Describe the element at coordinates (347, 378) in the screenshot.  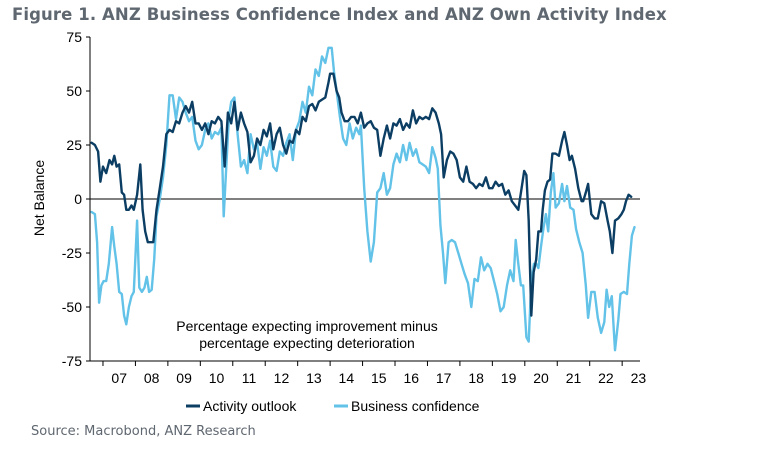
I see `x-tick-label: 14` at that location.